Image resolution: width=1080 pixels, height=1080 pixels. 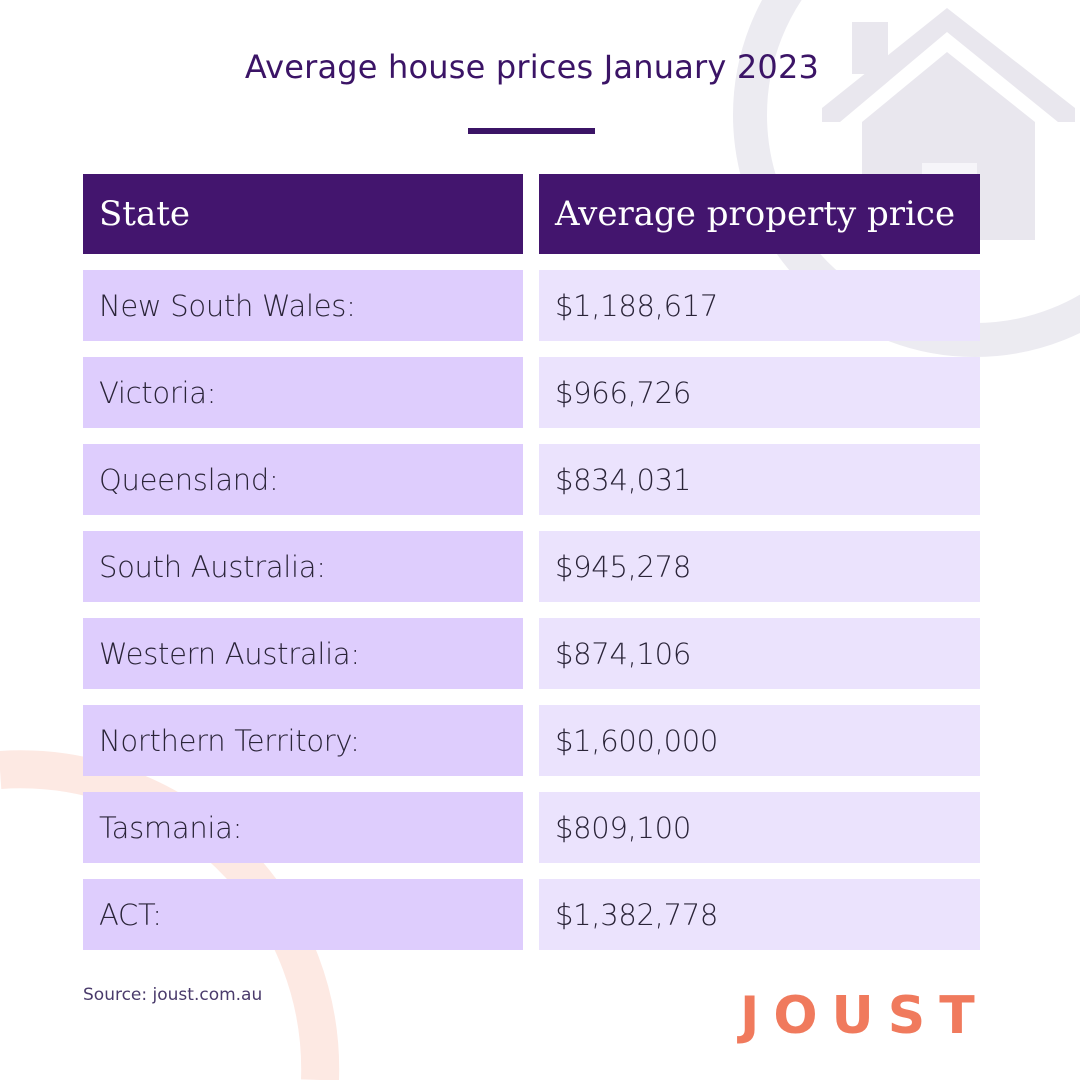 What do you see at coordinates (759, 392) in the screenshot?
I see `price-cell: $966,726` at bounding box center [759, 392].